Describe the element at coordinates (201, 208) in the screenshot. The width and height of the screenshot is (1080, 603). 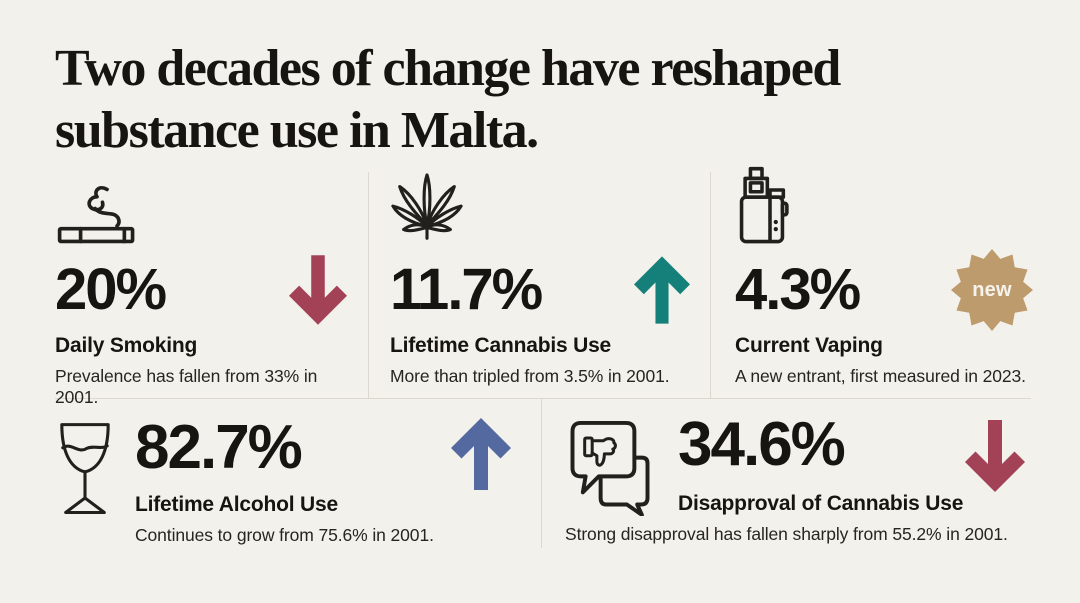
I see `cigarette-icon` at that location.